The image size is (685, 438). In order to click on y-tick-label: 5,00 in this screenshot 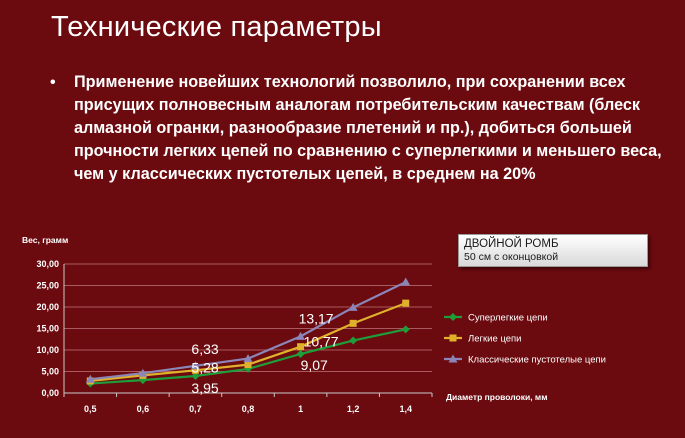, I will do `click(50, 372)`.